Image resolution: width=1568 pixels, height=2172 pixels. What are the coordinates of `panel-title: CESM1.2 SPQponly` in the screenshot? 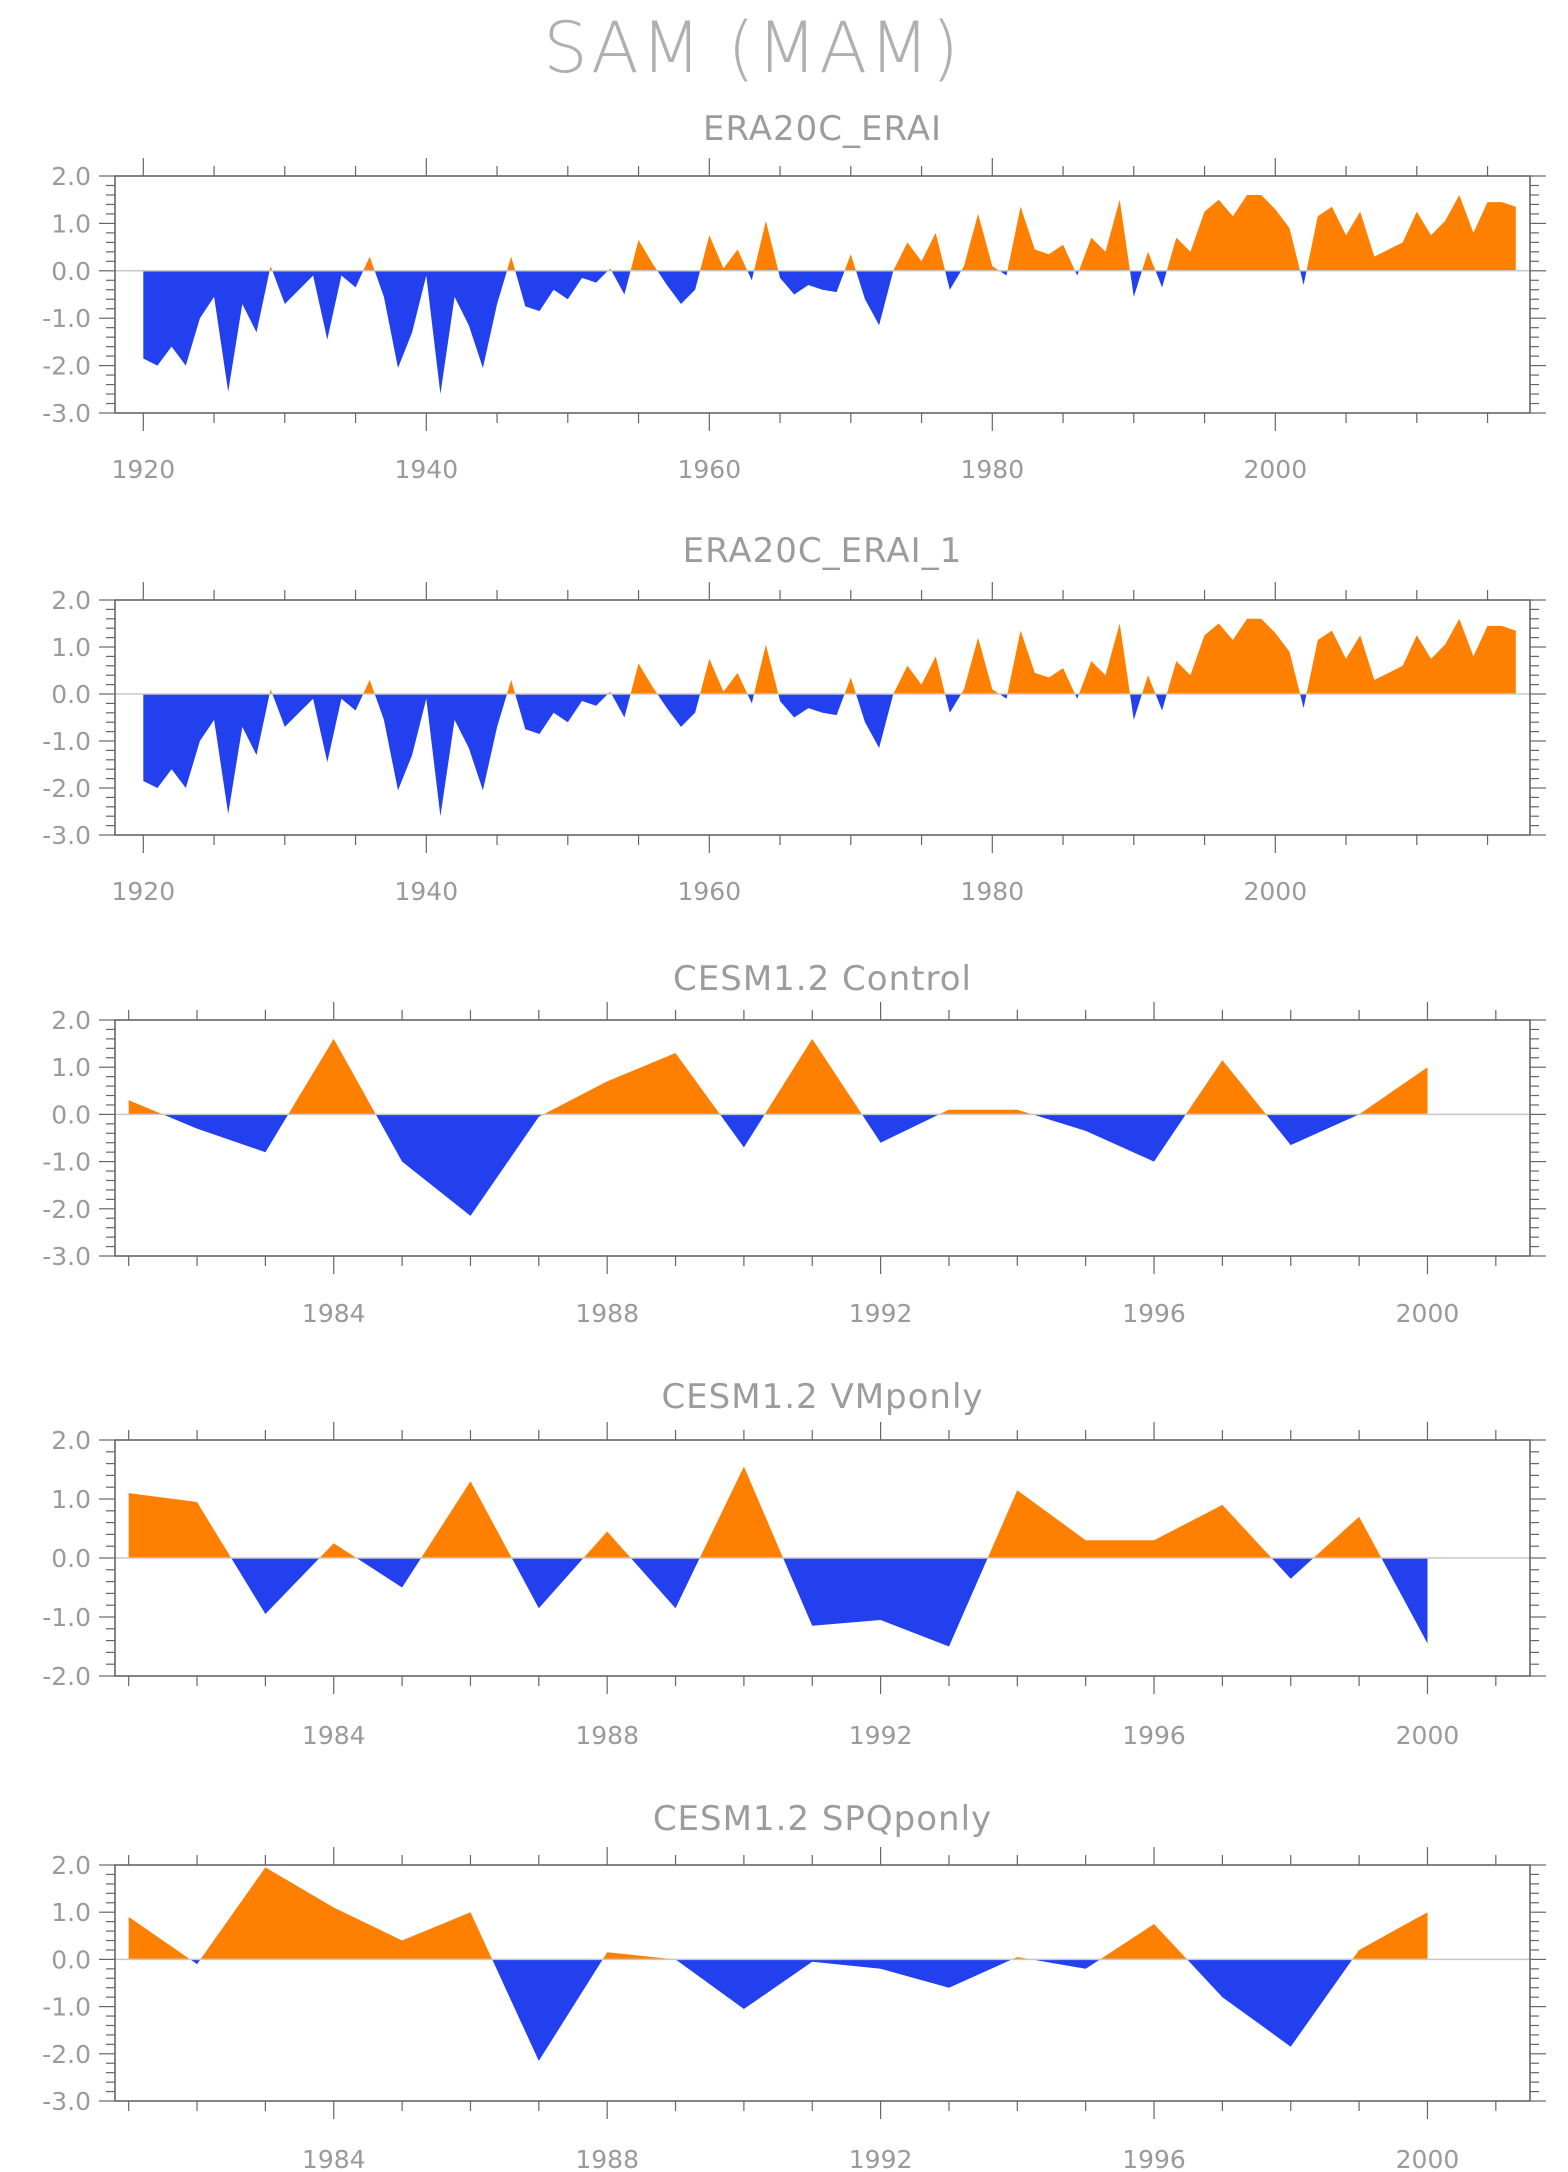 It's located at (822, 1819).